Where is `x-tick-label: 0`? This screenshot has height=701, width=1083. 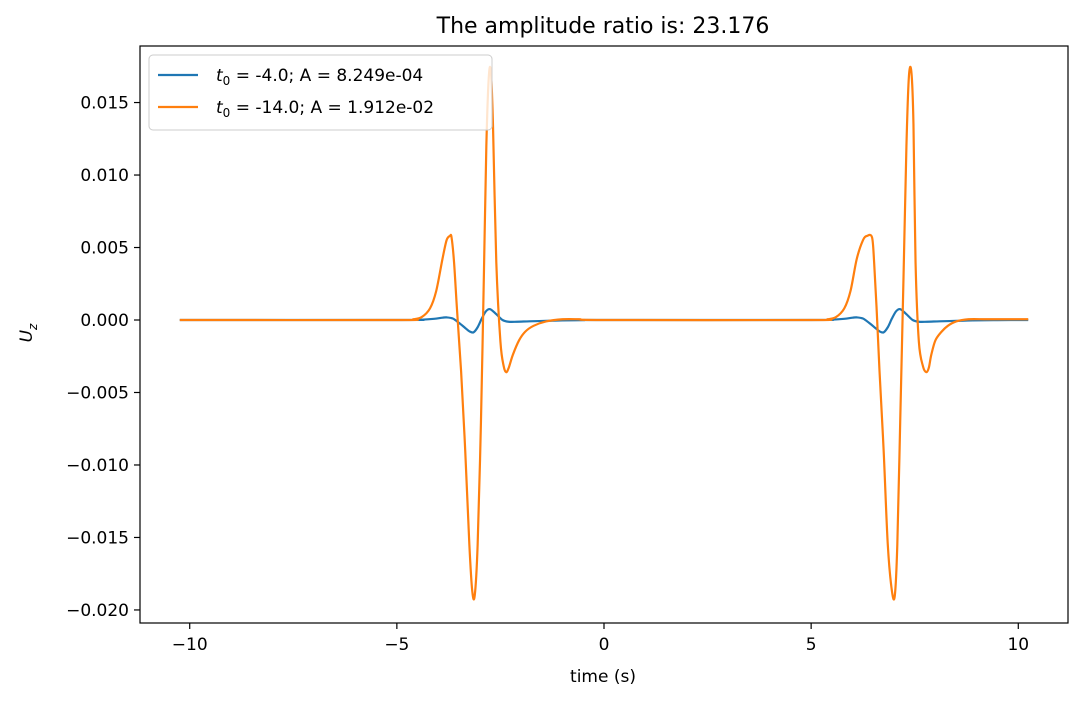 x-tick-label: 0 is located at coordinates (604, 645).